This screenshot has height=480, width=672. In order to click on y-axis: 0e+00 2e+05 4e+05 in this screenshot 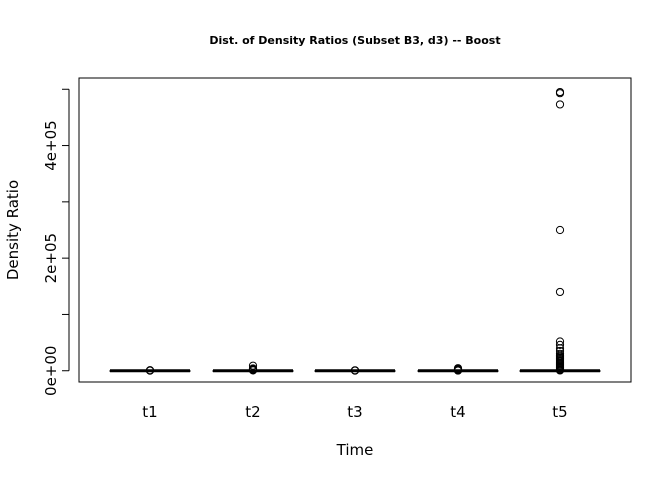, I will do `click(56, 242)`.